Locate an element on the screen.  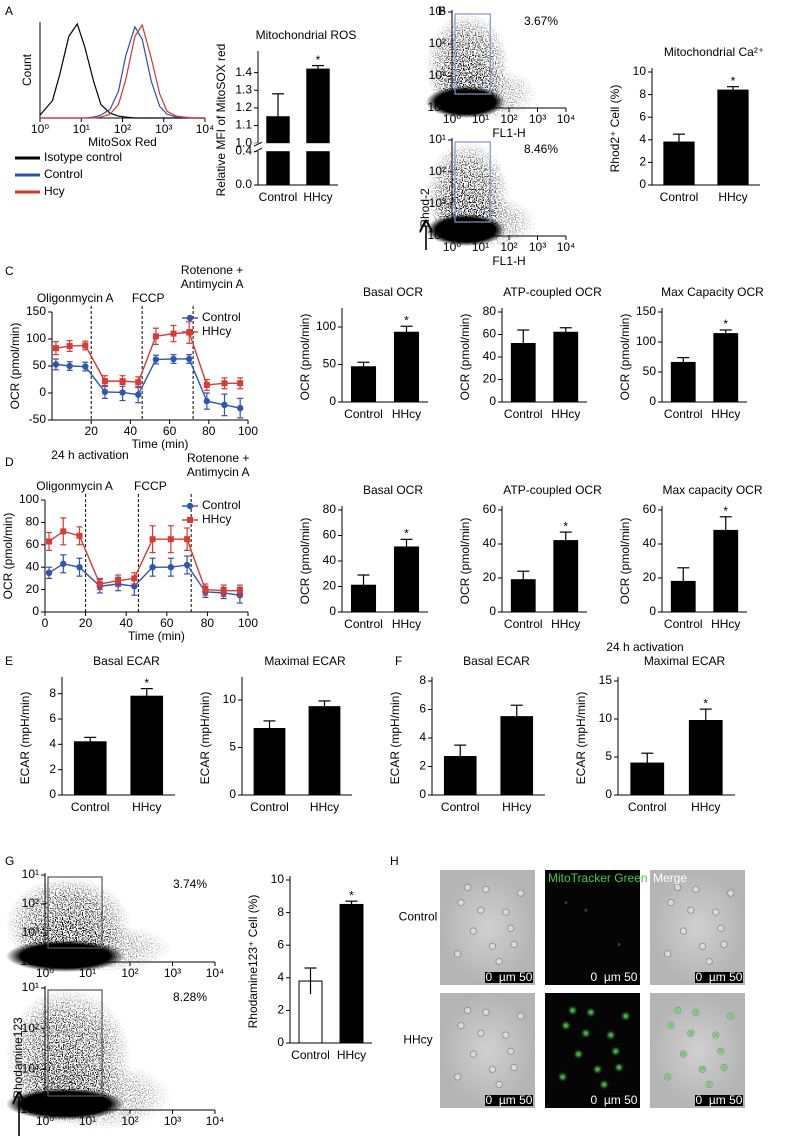
legend-label: Control is located at coordinates (221, 317).